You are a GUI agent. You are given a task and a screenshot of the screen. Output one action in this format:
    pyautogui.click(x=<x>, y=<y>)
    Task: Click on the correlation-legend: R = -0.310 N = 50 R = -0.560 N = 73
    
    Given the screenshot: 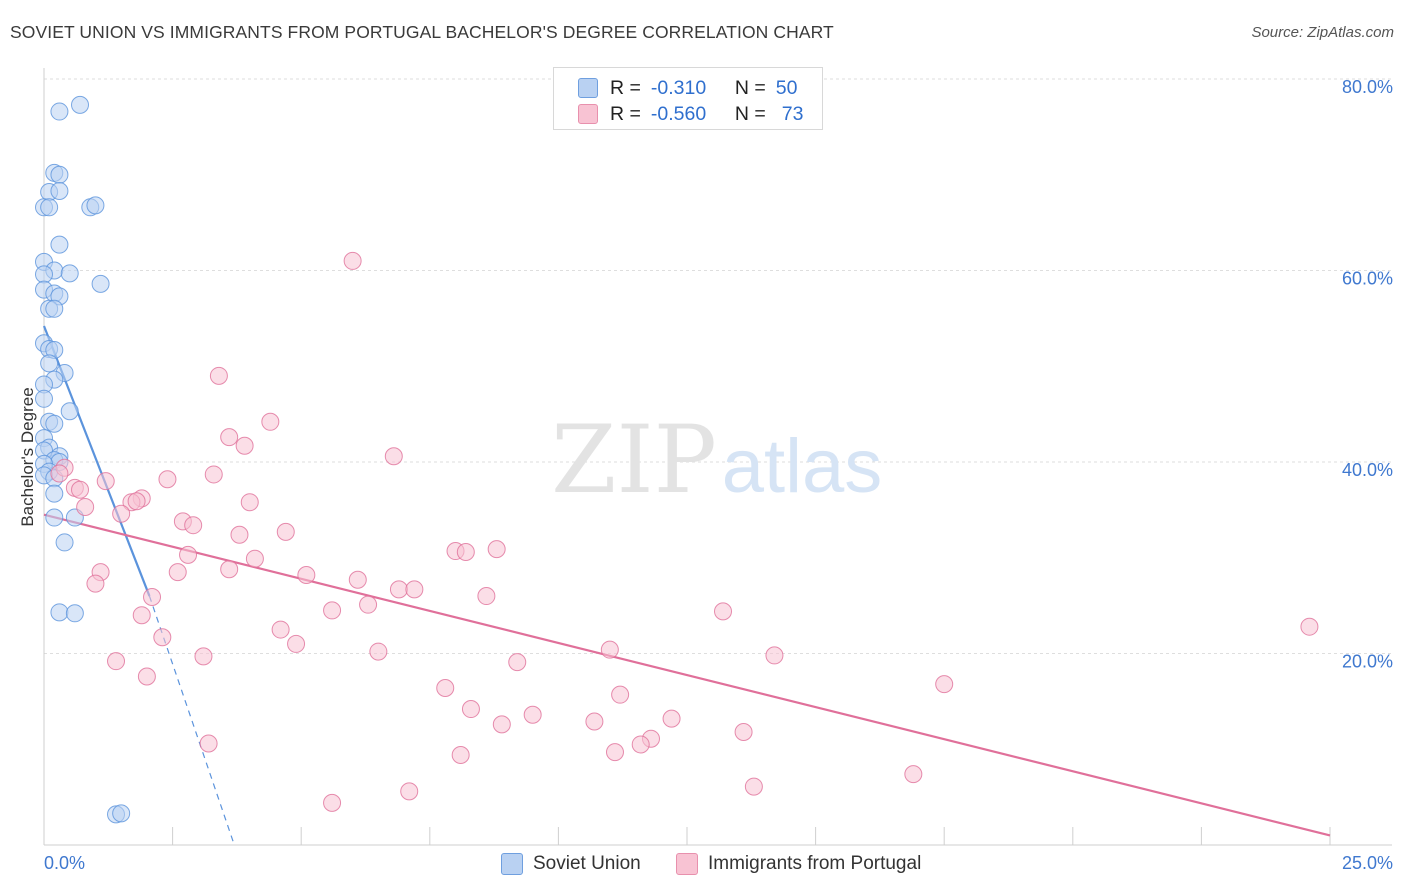 What is the action you would take?
    pyautogui.click(x=688, y=98)
    